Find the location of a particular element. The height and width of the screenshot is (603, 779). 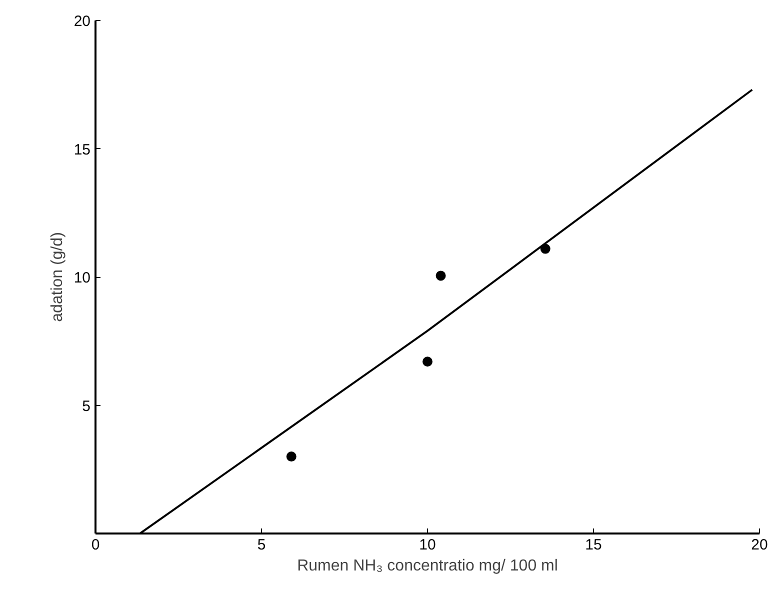

y-tick-label: 20 is located at coordinates (82, 21).